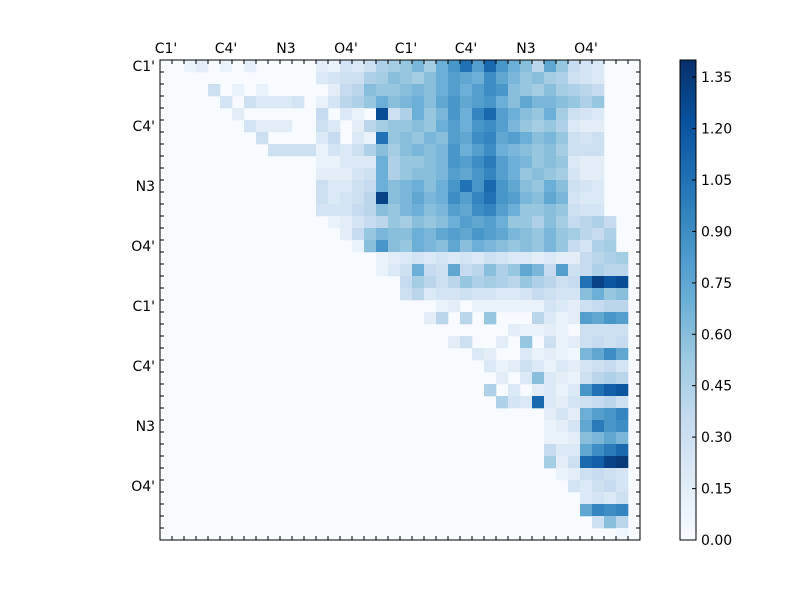  What do you see at coordinates (716, 335) in the screenshot?
I see `colorbar-tick-label: 0.60` at bounding box center [716, 335].